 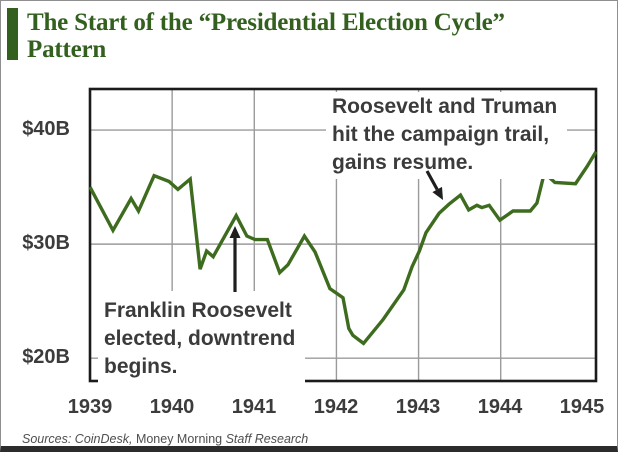 I want to click on y-axis-tick-20b: $20B, so click(x=46, y=357).